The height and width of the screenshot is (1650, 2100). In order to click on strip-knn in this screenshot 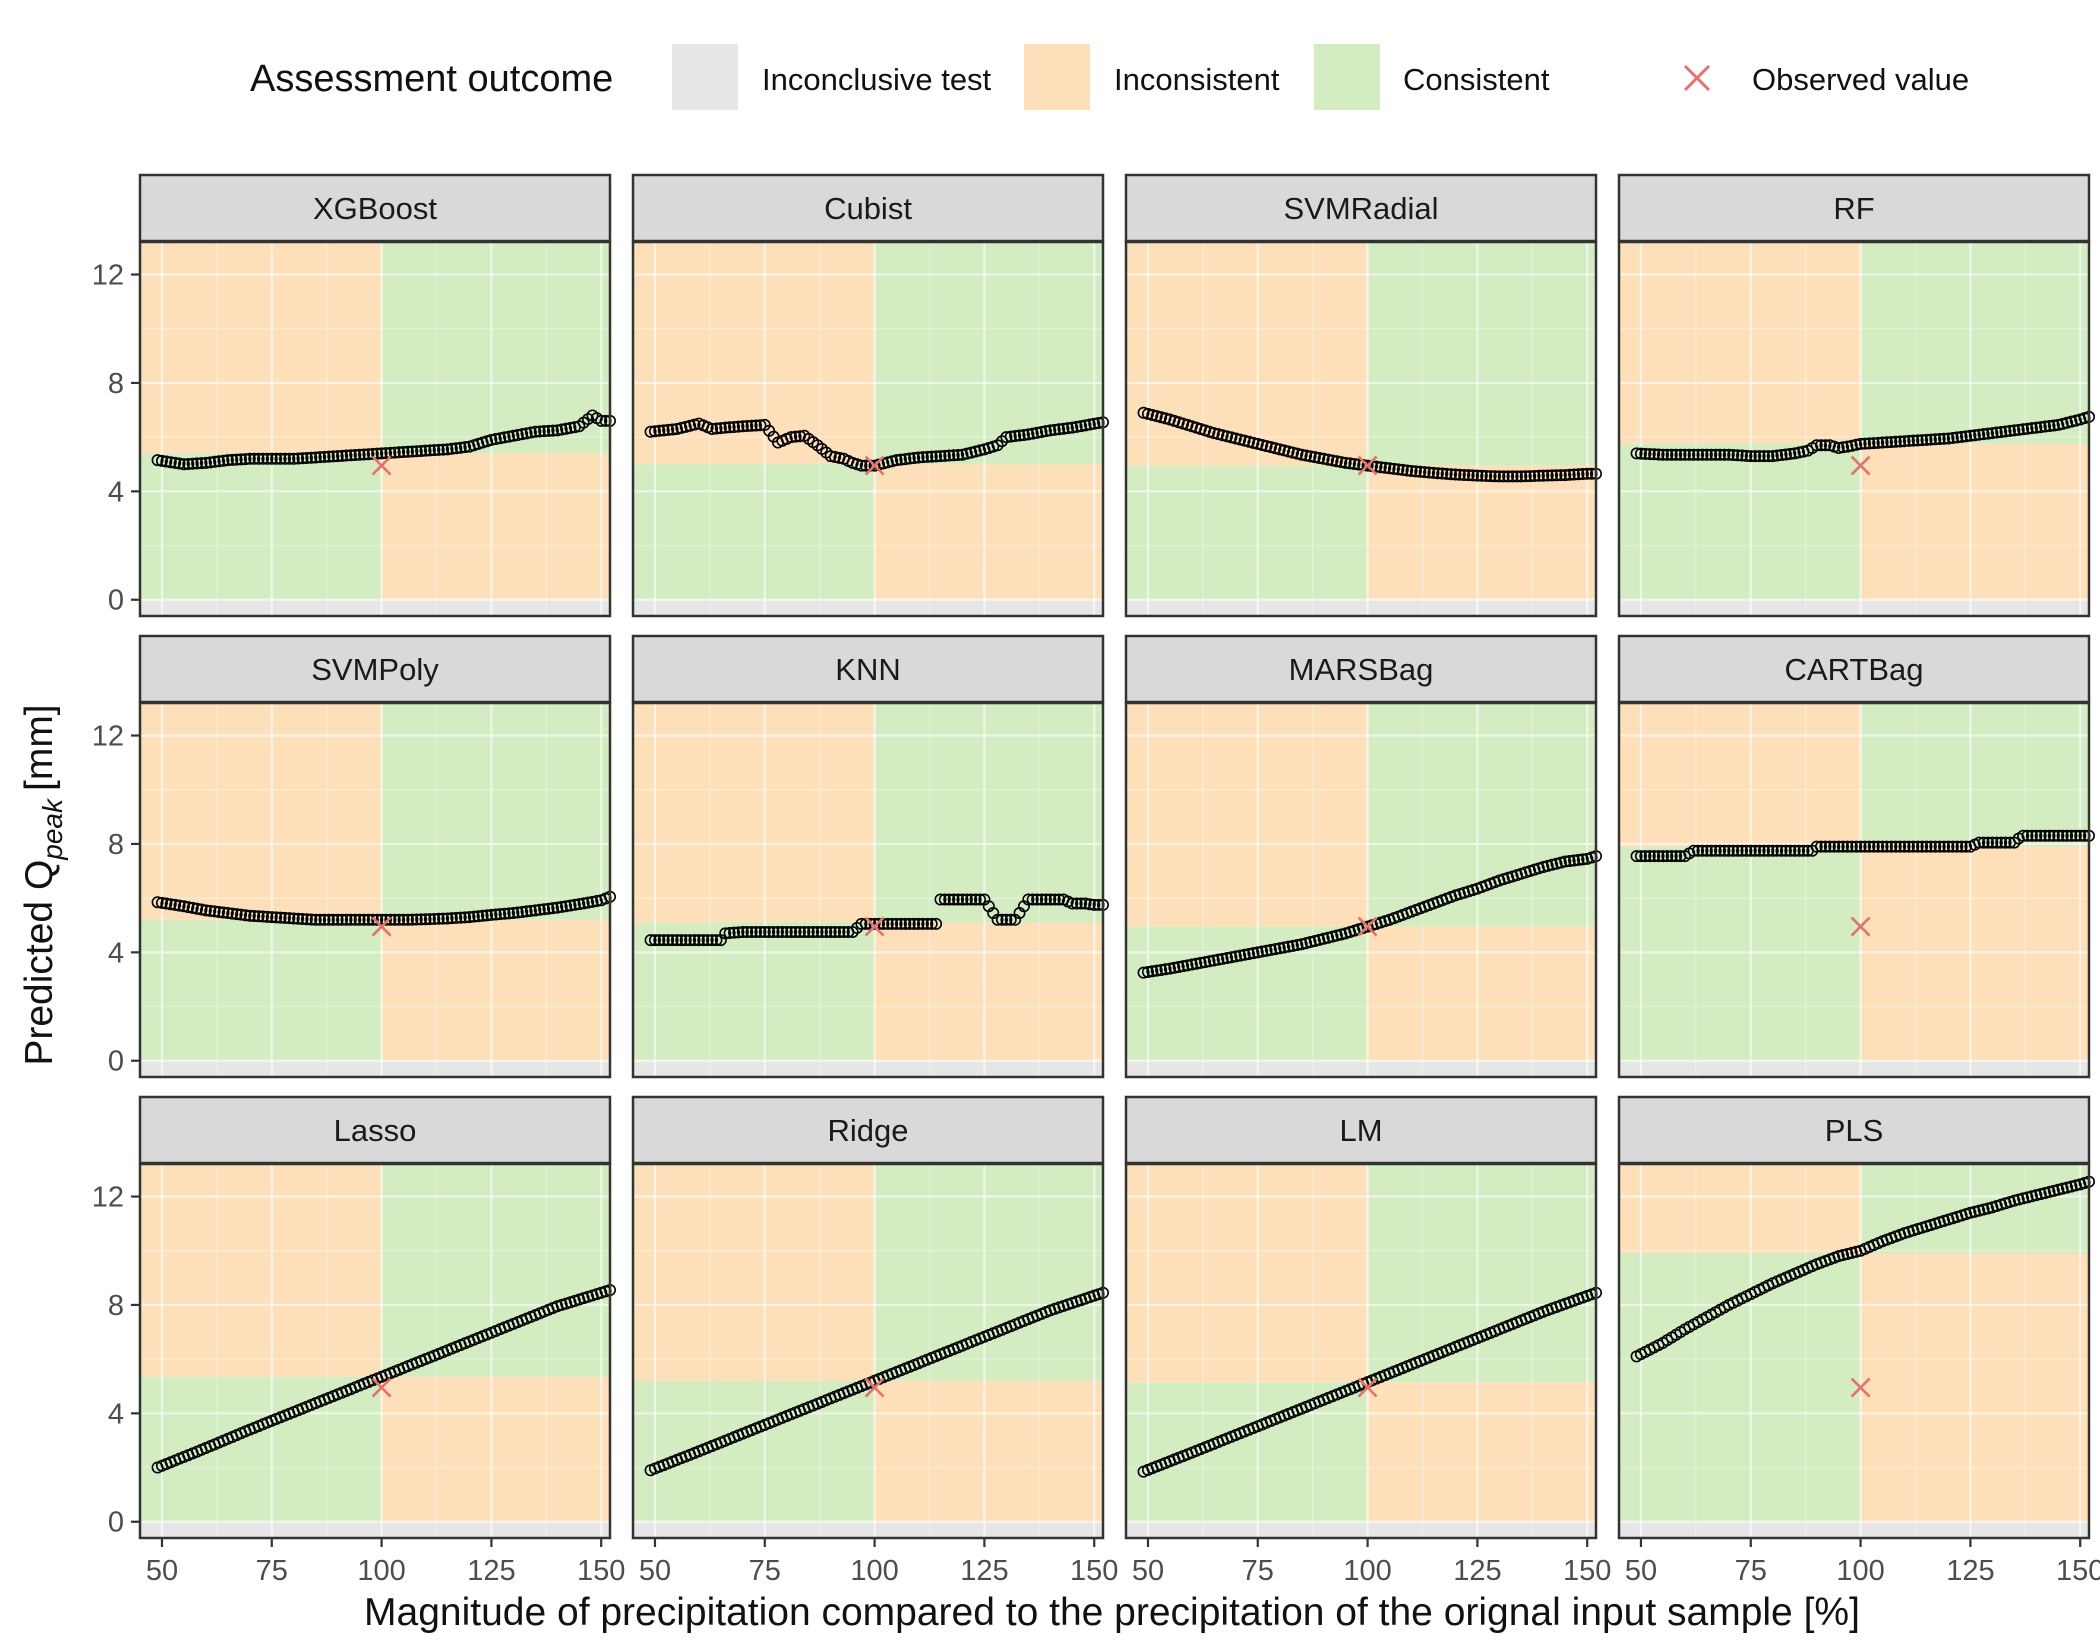, I will do `click(868, 669)`.